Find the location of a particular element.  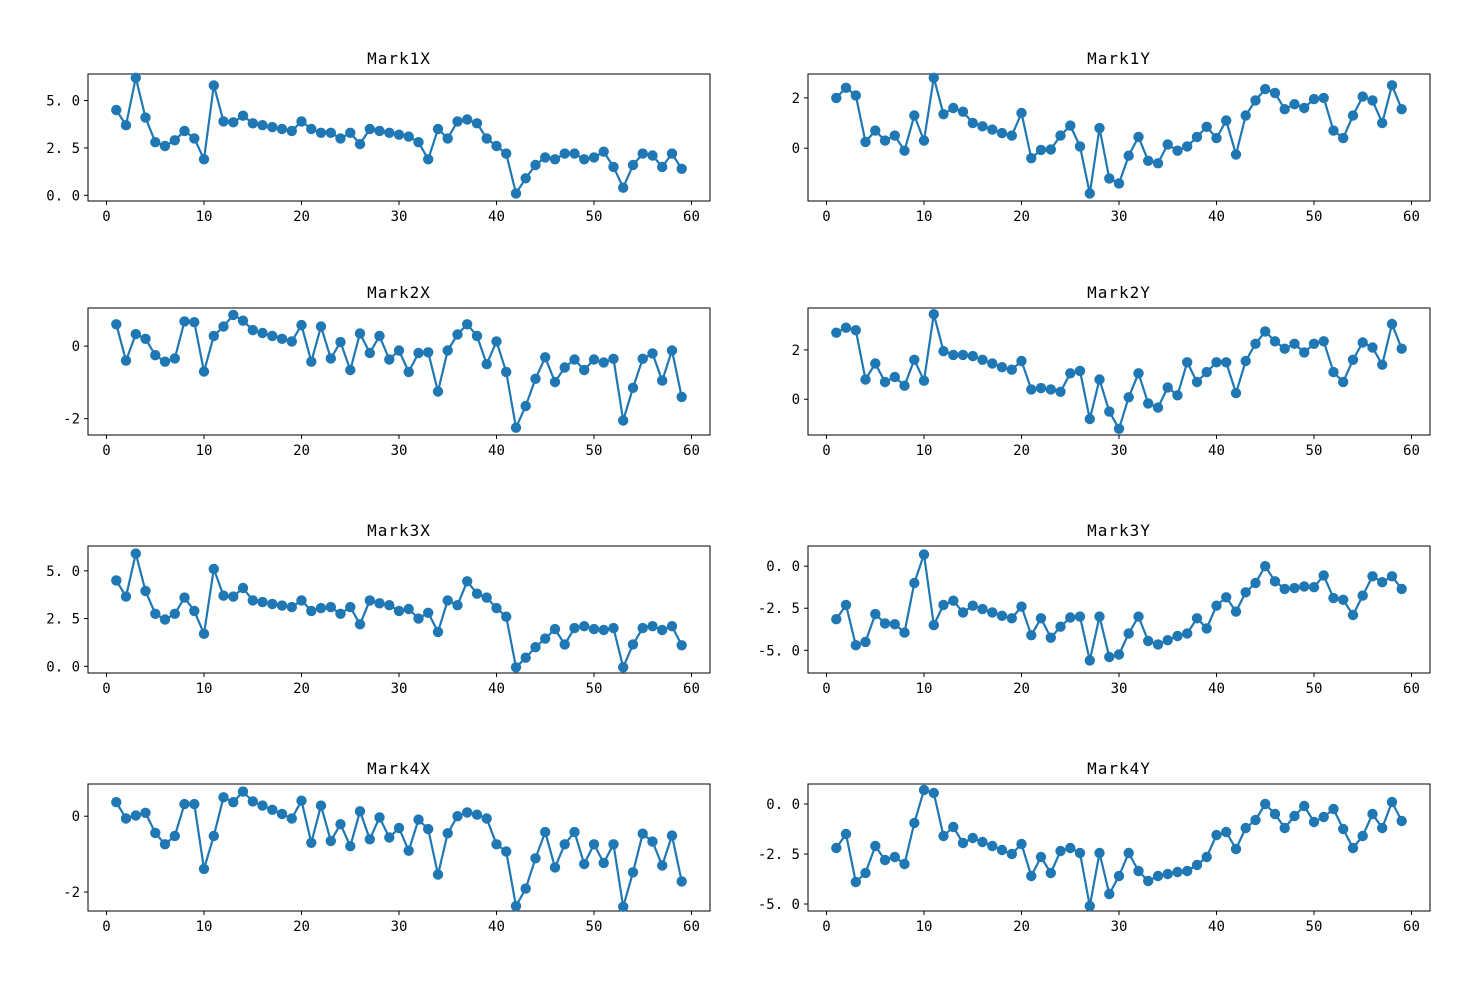

chart-plot-mark2y: 0 10 20 30 40 50 60 0 2 is located at coordinates (1111, 383).